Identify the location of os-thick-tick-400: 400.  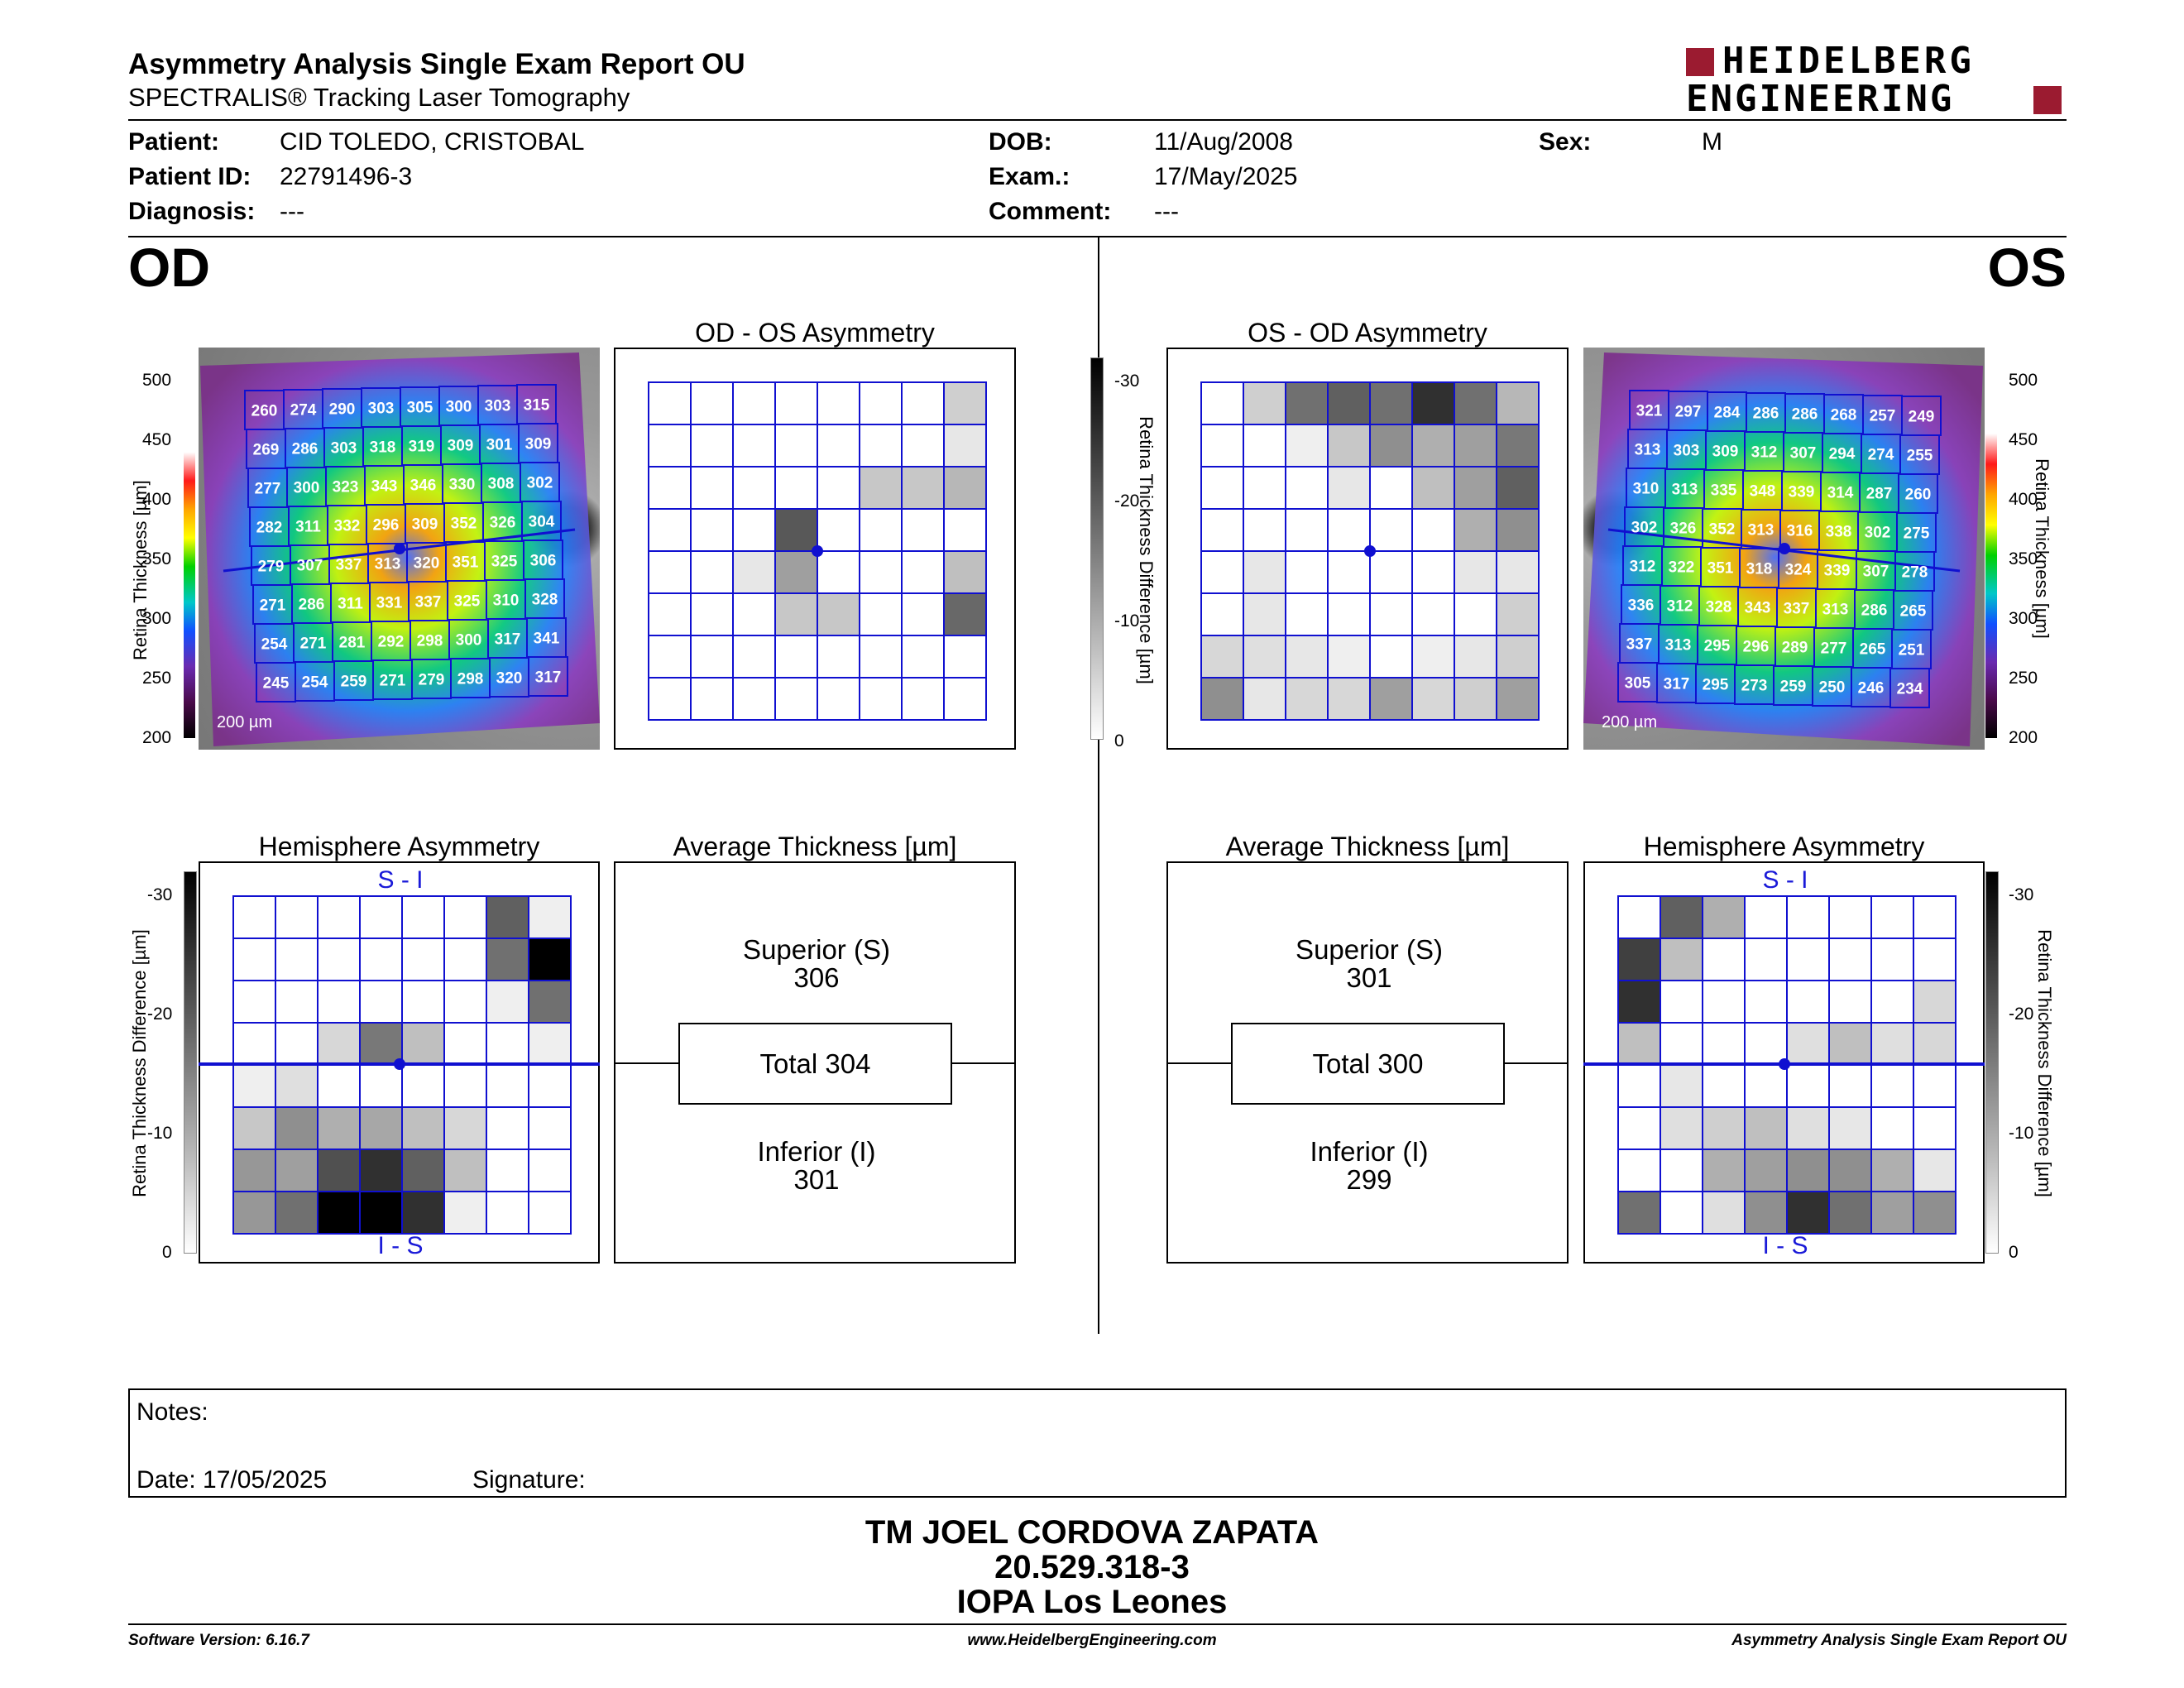
(2023, 499).